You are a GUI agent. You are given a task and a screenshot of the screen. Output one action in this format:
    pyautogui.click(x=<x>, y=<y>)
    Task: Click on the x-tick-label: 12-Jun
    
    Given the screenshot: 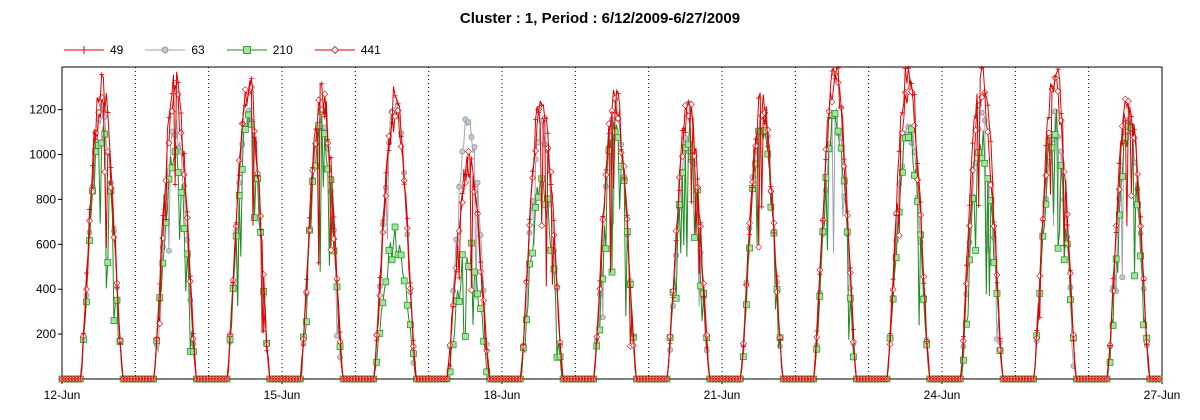 What is the action you would take?
    pyautogui.click(x=62, y=395)
    